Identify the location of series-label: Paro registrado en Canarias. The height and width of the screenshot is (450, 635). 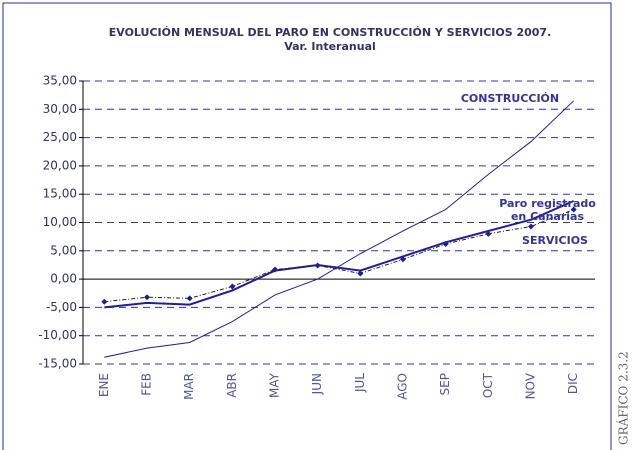
(547, 210).